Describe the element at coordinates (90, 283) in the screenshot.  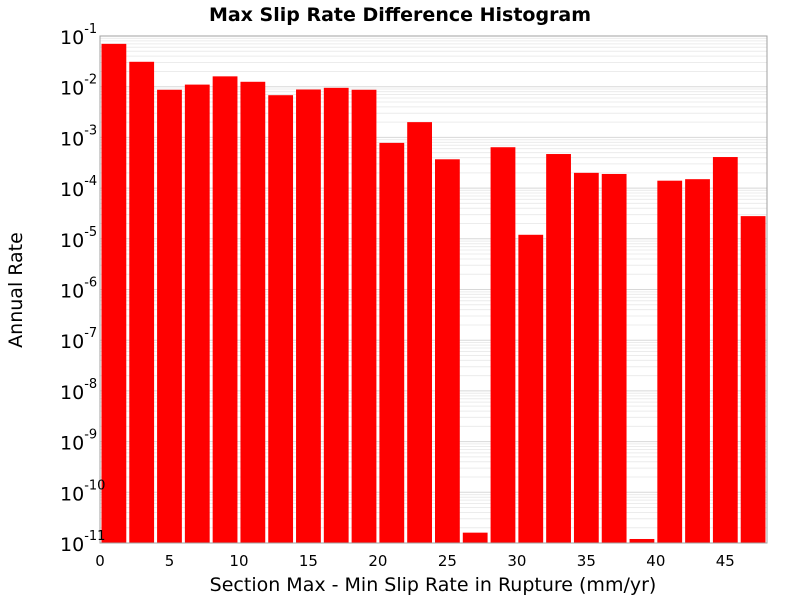
I see `y-tick-exponent: -6` at that location.